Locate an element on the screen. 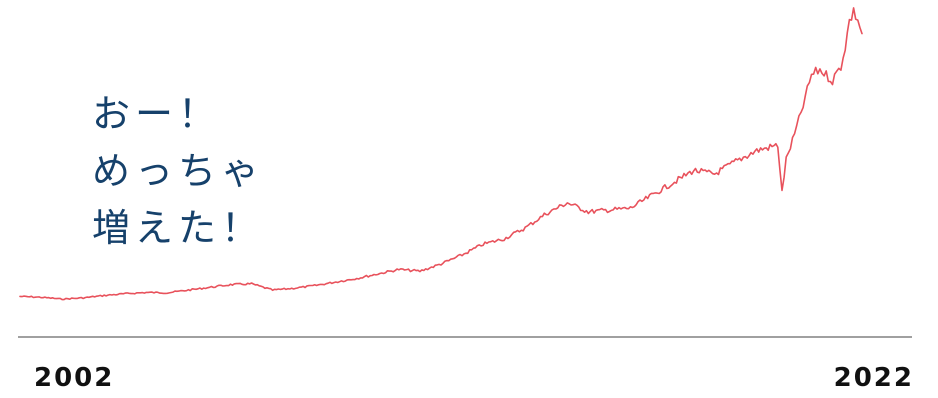 The height and width of the screenshot is (398, 938). annotation: おー！ めっちゃ 増えた！ is located at coordinates (178, 171).